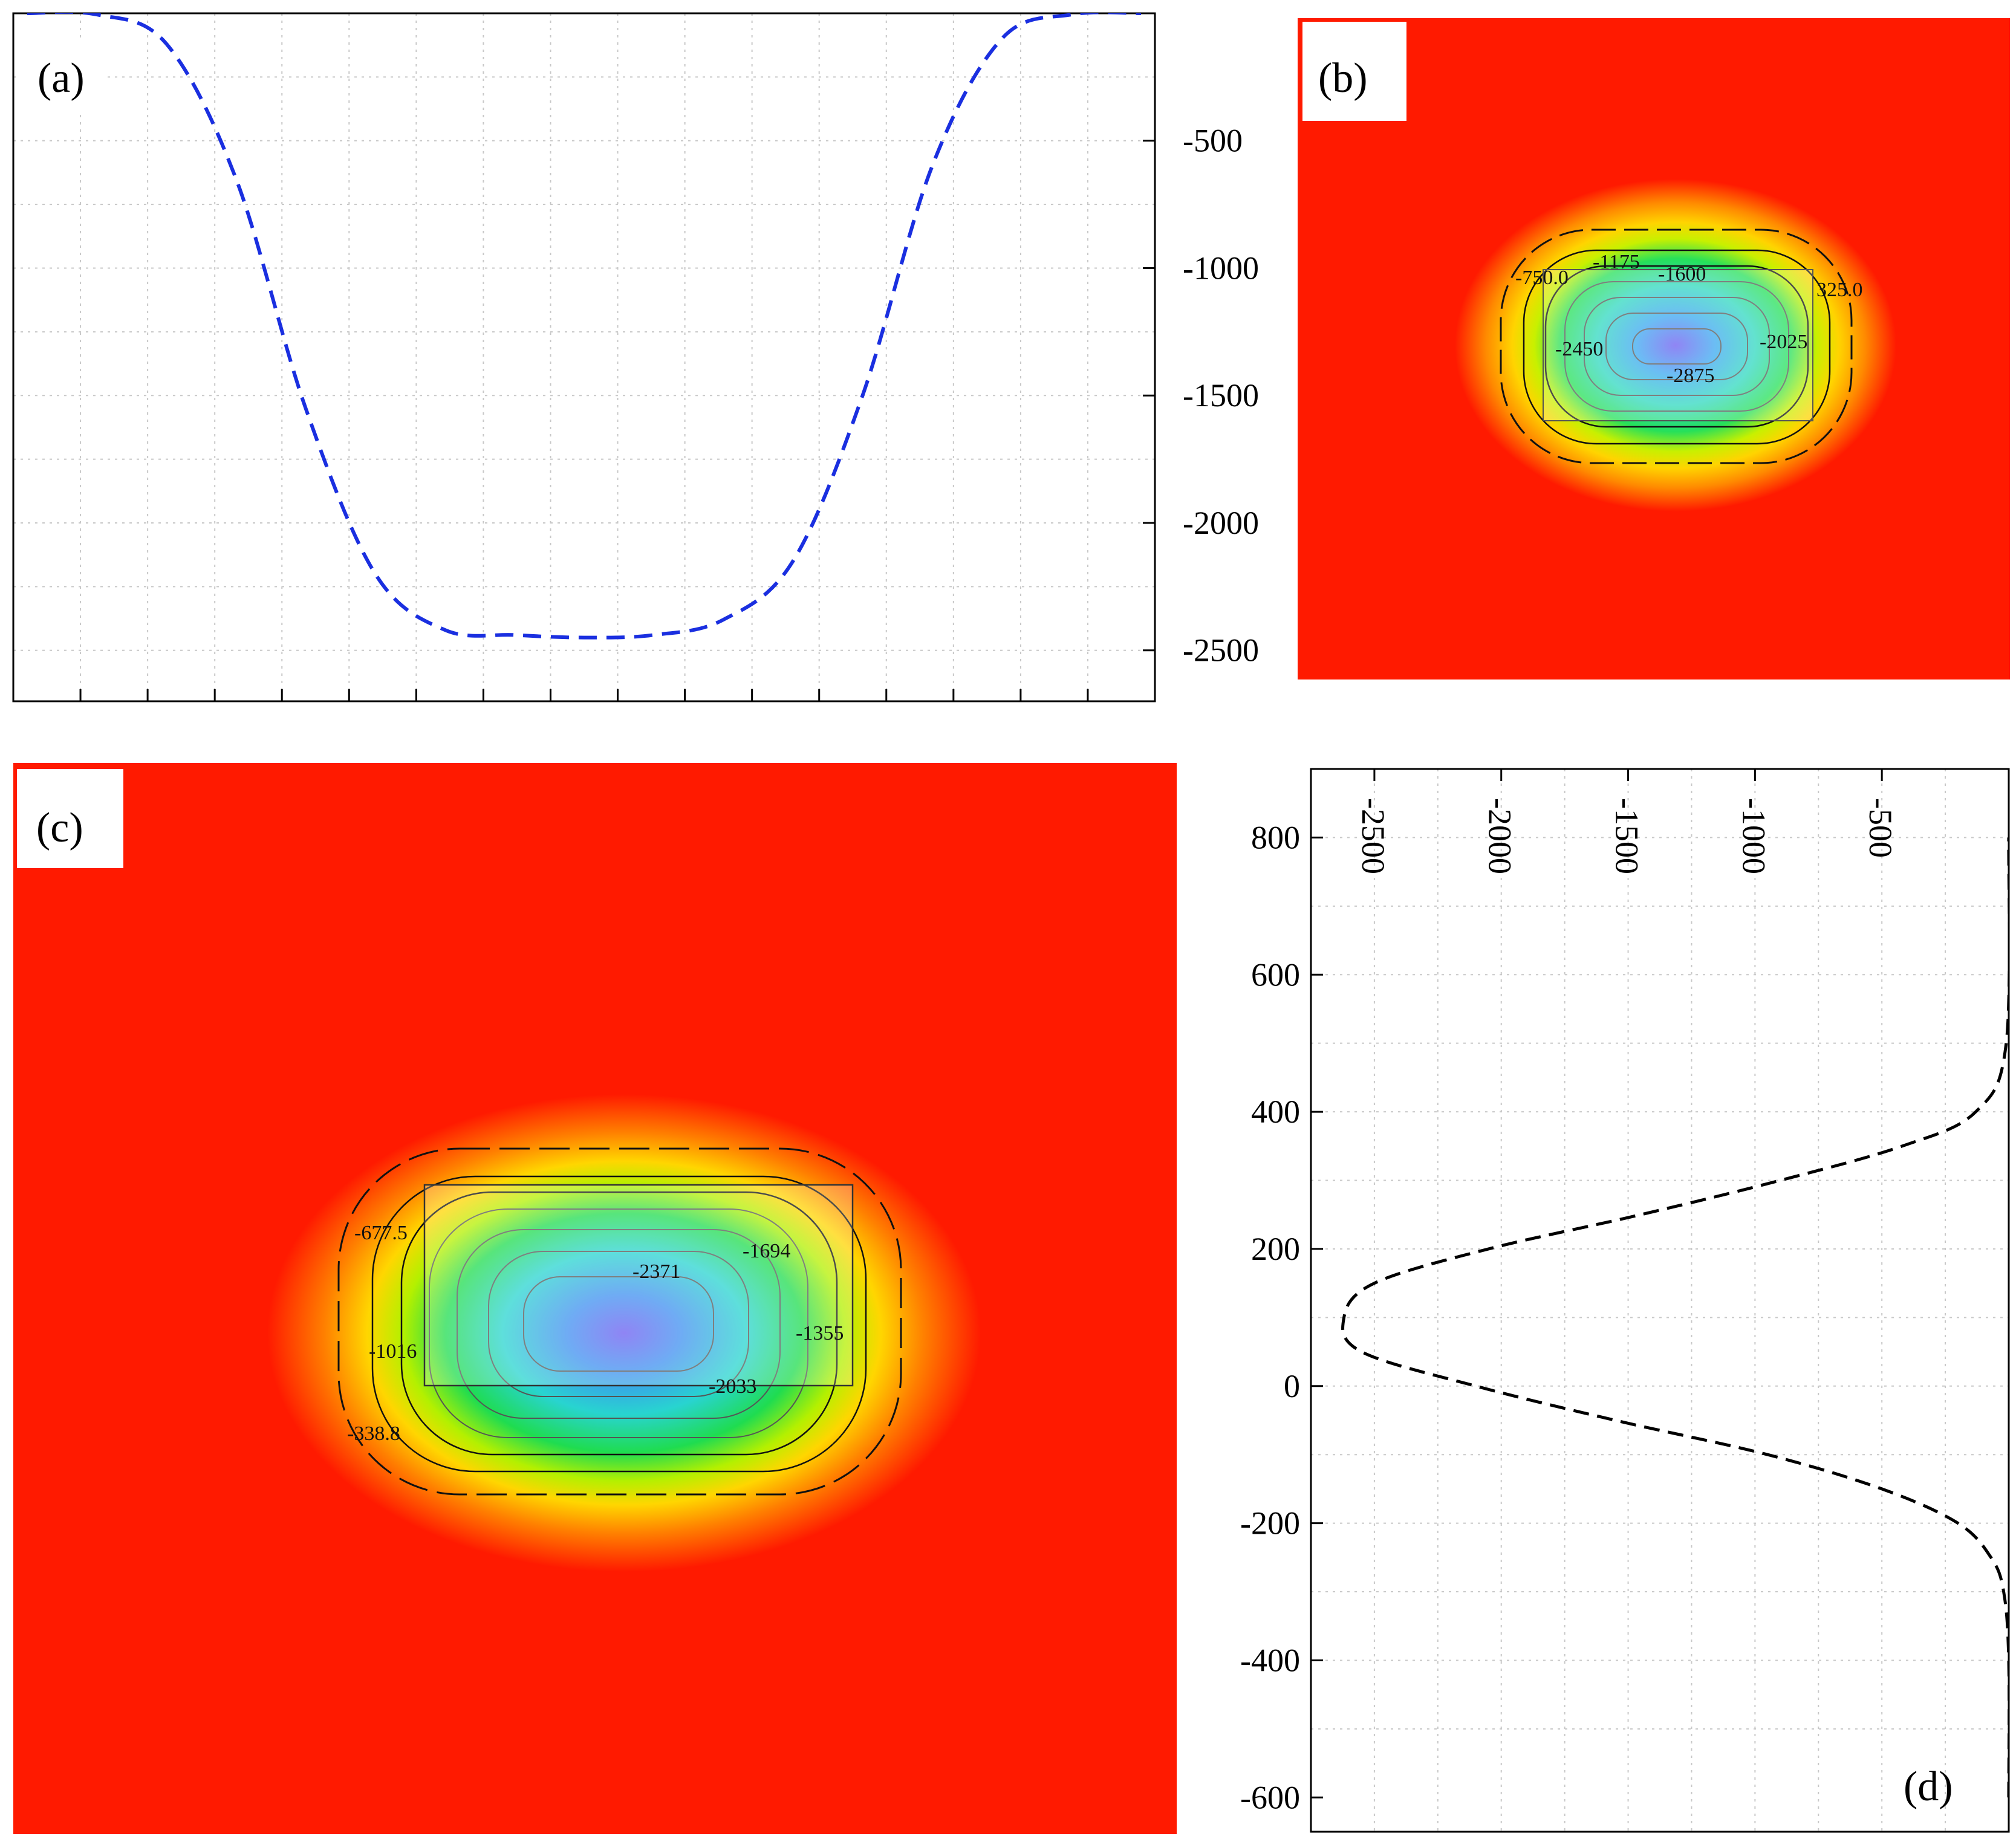  What do you see at coordinates (1221, 523) in the screenshot?
I see `panel-a-y-tick-label: -2000` at bounding box center [1221, 523].